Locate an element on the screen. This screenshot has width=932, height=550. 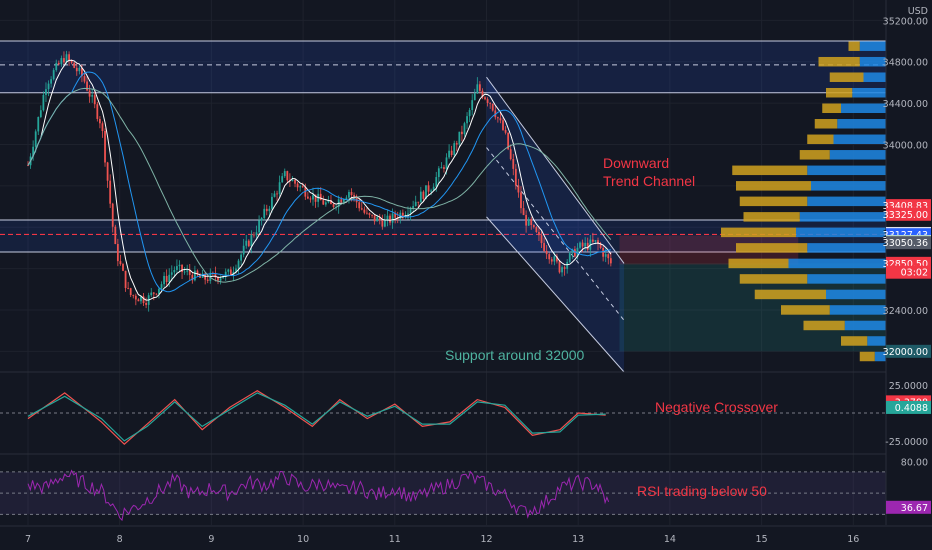
osc-tick-label: 25.0000 is located at coordinates (908, 386).